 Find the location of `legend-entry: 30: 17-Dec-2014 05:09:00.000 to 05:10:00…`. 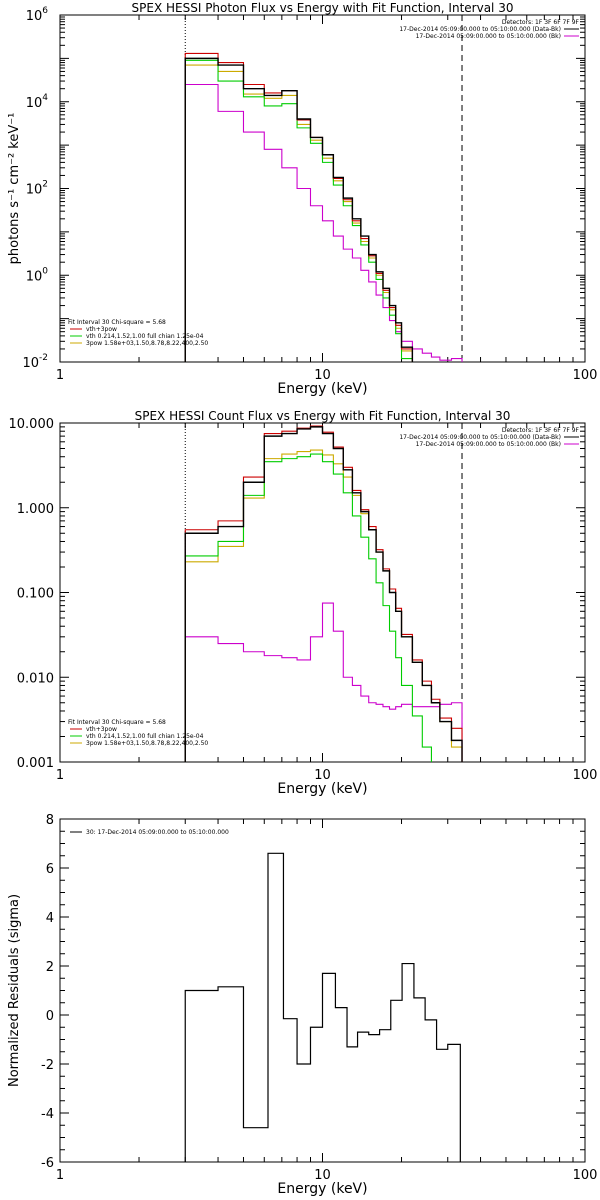

legend-entry: 30: 17-Dec-2014 05:09:00.000 to 05:10:00… is located at coordinates (157, 832).